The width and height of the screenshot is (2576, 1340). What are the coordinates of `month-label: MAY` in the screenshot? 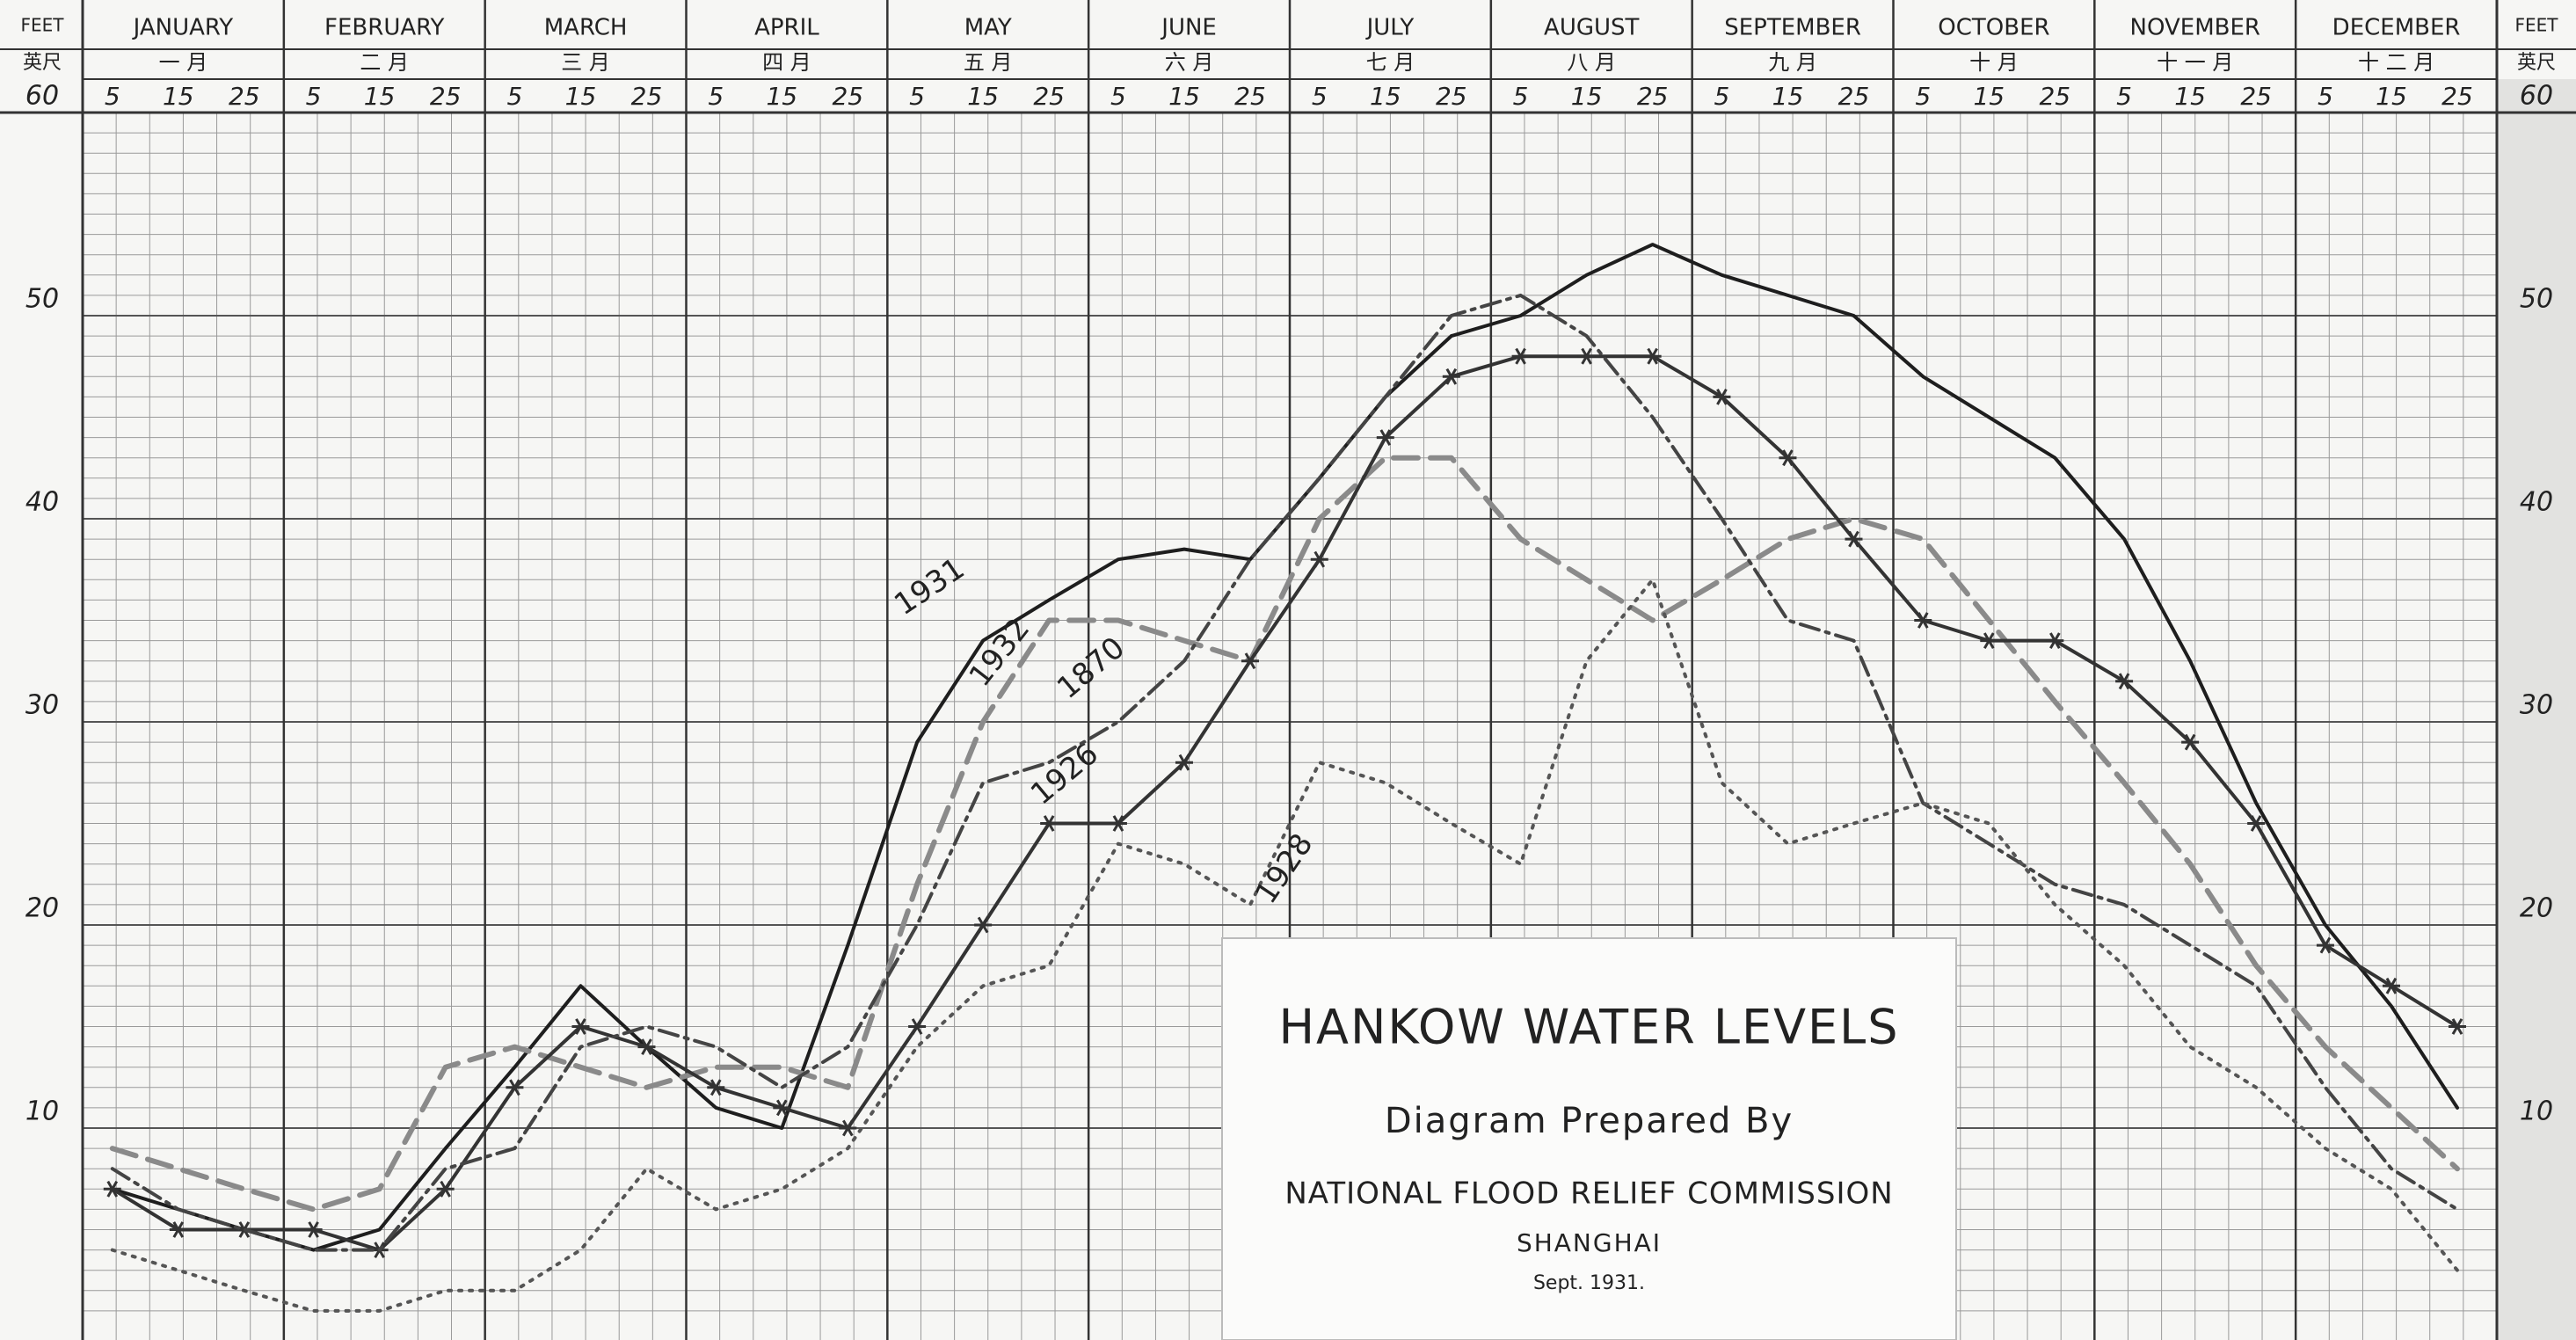 It's located at (988, 28).